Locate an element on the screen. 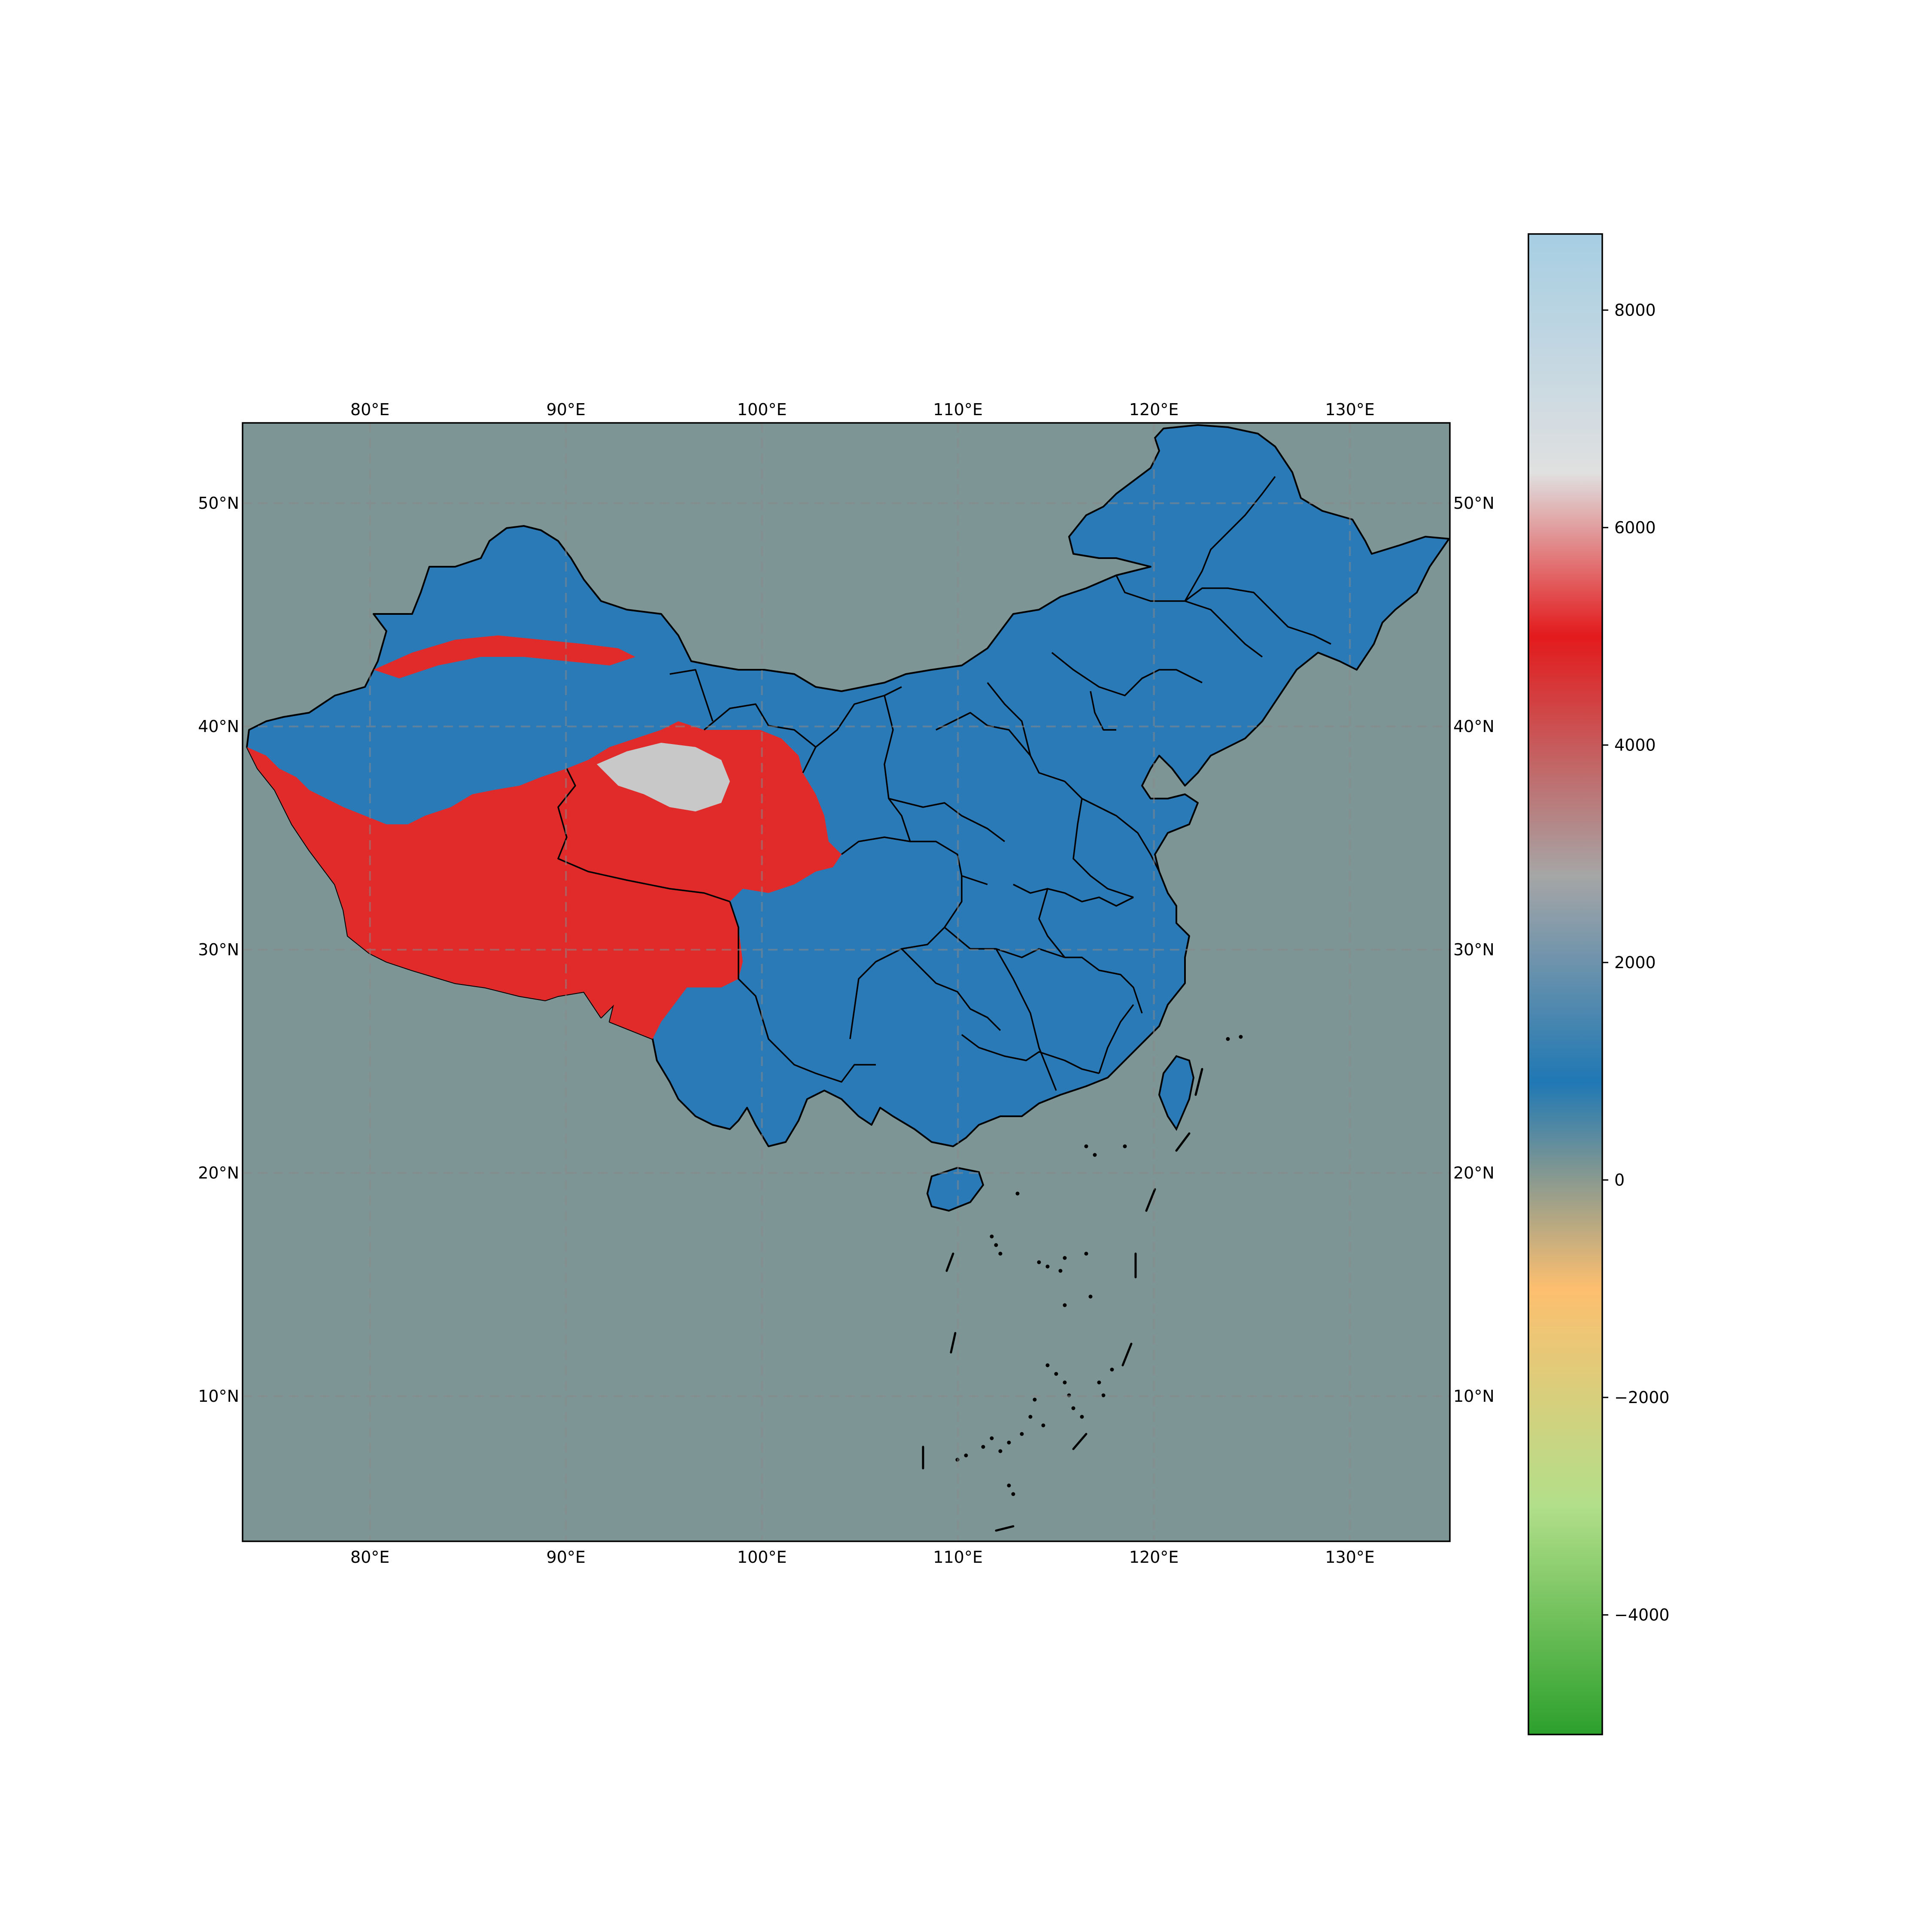 The width and height of the screenshot is (1932, 1932). colorbar-tick-label: 8000 is located at coordinates (1635, 310).